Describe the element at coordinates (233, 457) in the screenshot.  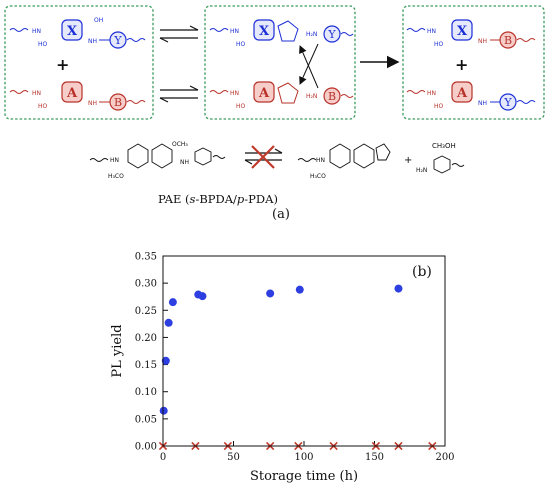
I see `x-tick-label: 50` at that location.